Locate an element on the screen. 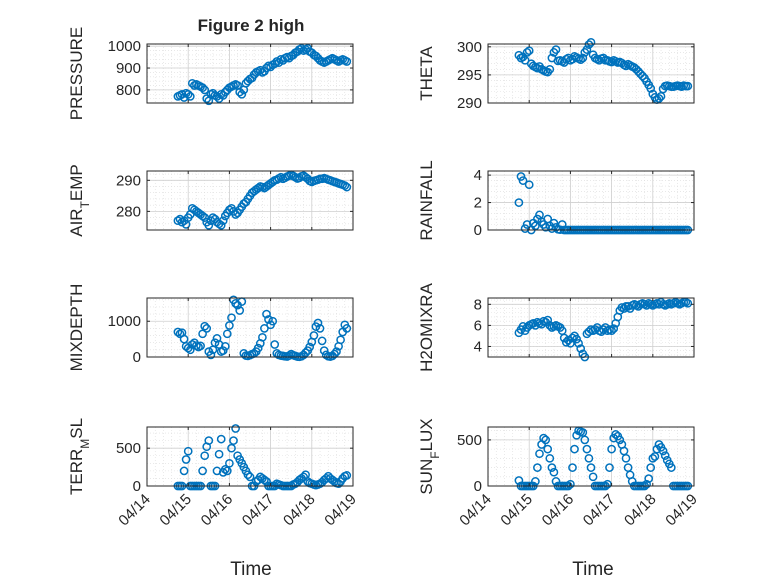 The height and width of the screenshot is (583, 778). x-tick-label: 04/17 is located at coordinates (599, 510).